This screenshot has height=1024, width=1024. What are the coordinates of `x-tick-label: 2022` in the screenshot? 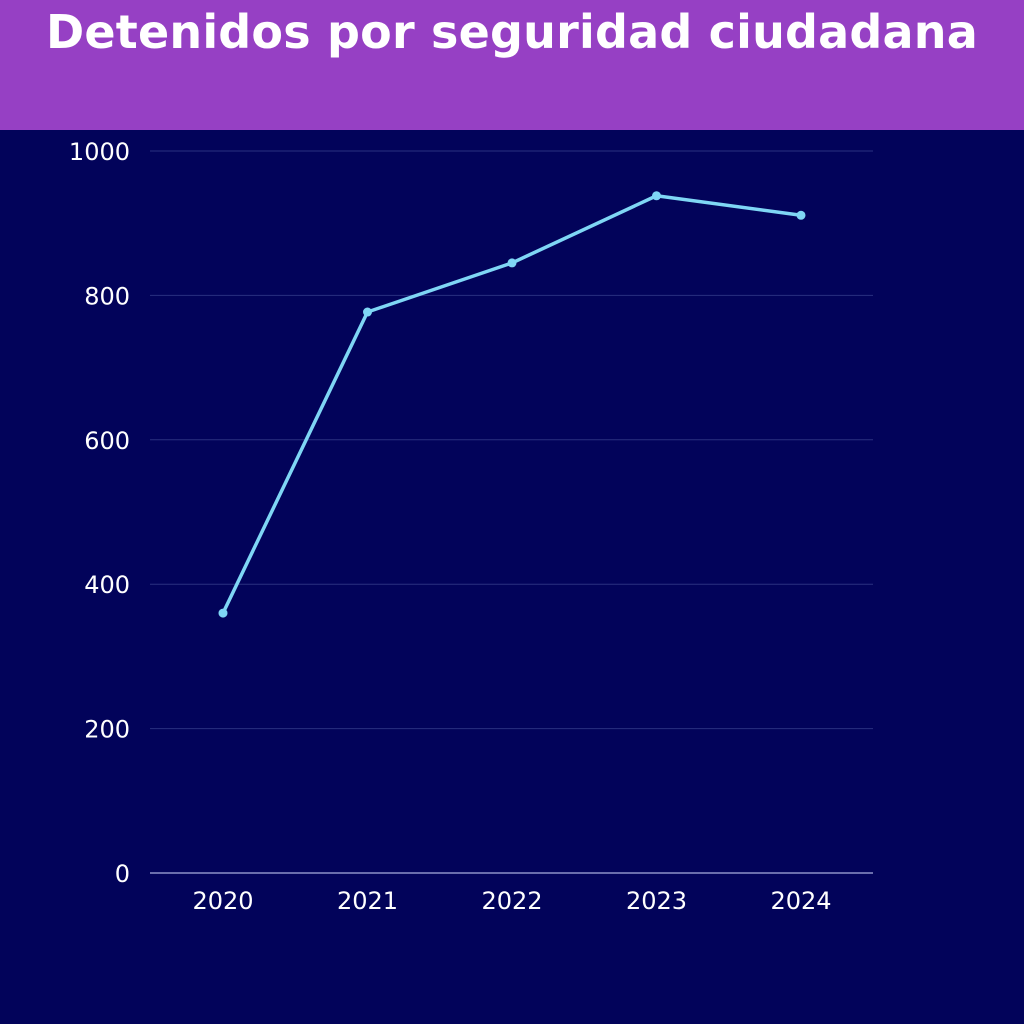 It's located at (511, 901).